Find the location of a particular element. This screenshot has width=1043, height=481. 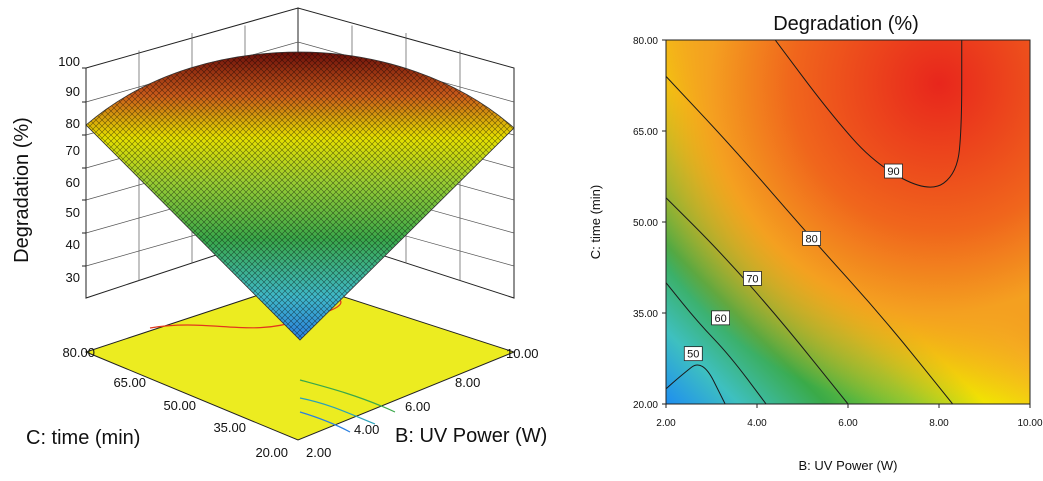

contour-labels: 50 60 70 80 90 is located at coordinates (793, 262).